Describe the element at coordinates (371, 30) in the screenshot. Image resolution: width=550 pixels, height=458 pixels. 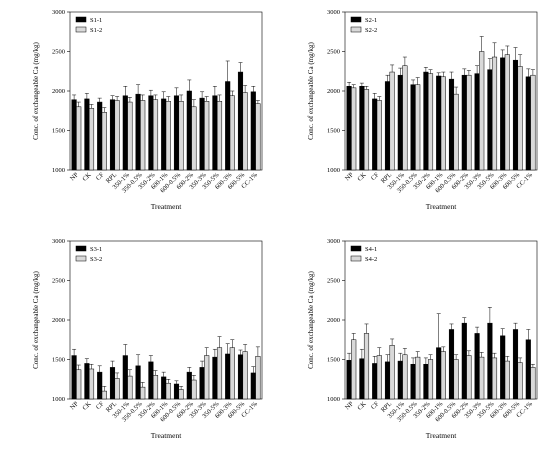
I see `legend-label: S2-2` at that location.